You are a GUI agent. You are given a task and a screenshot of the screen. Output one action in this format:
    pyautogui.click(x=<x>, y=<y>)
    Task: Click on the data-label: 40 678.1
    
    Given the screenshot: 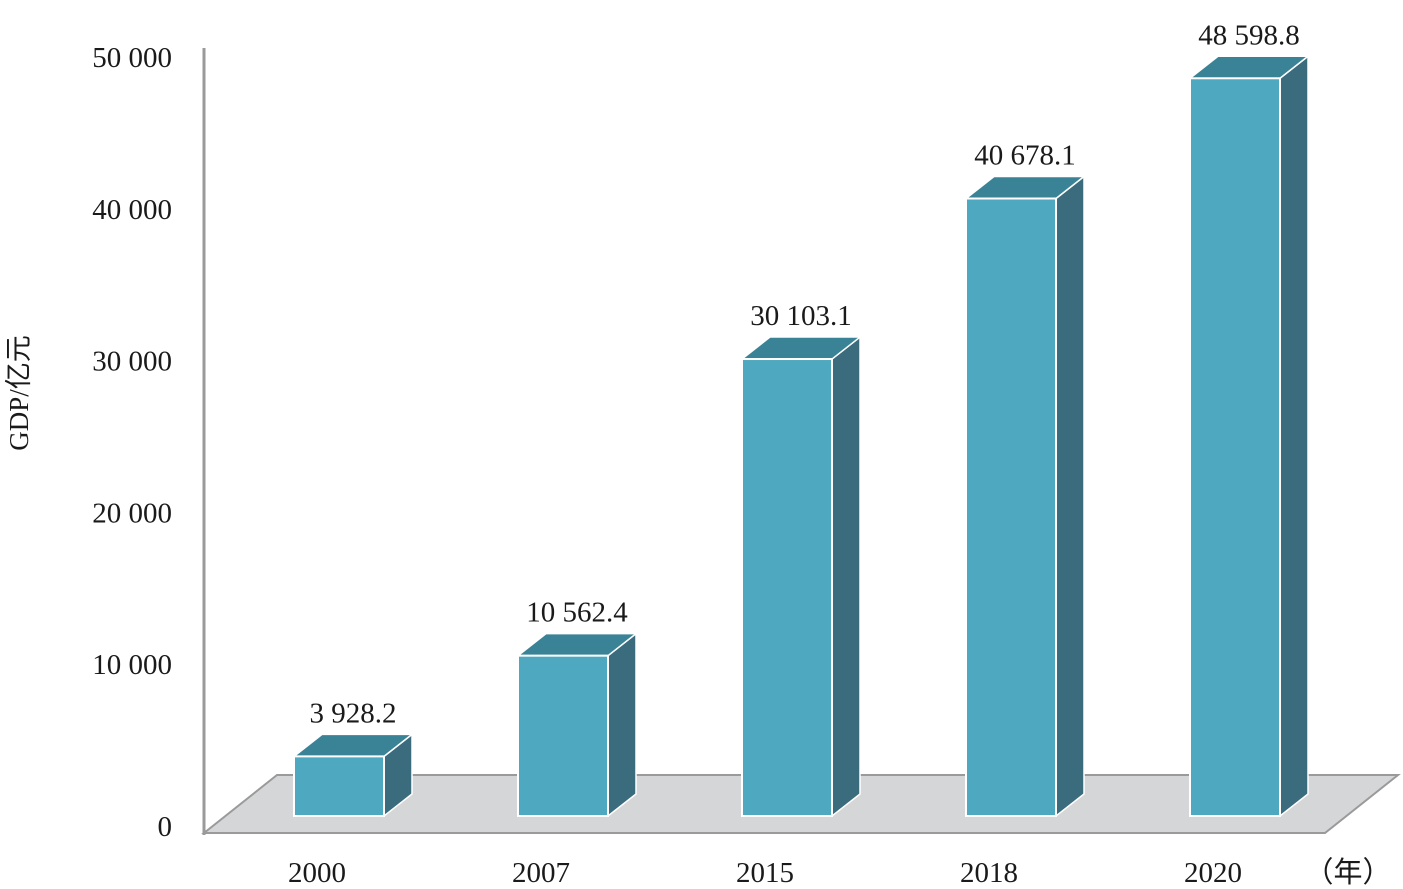 What is the action you would take?
    pyautogui.click(x=1025, y=156)
    